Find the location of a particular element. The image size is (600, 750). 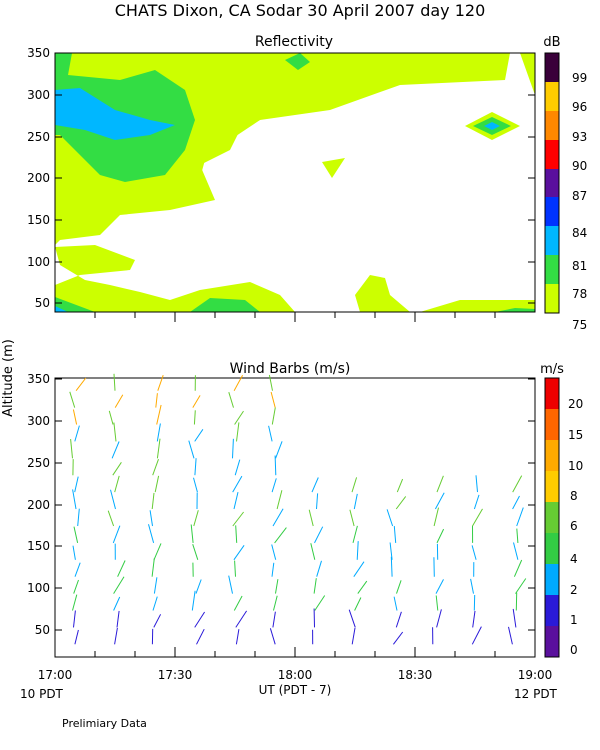

y-tick-label: 300 is located at coordinates (38, 421).